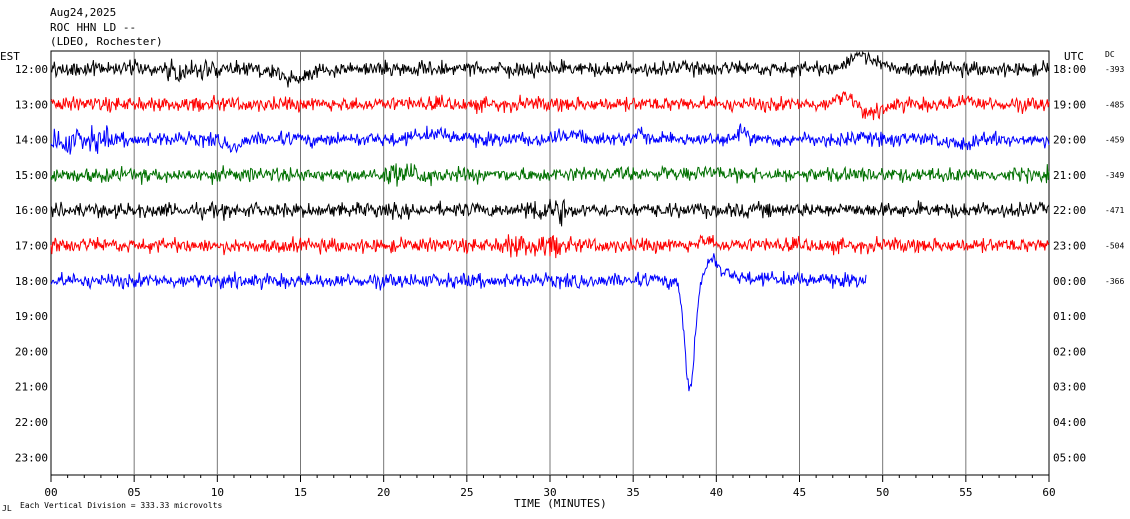 The image size is (1130, 519). I want to click on dc-label: DC, so click(1110, 54).